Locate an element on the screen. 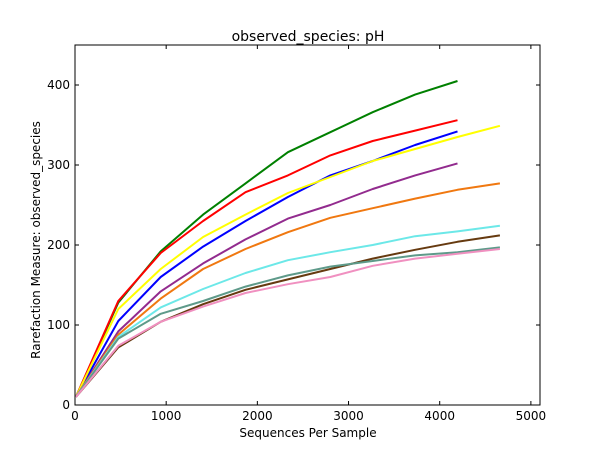 Image resolution: width=600 pixels, height=450 pixels. x-tick-label-1: 1000 is located at coordinates (166, 416).